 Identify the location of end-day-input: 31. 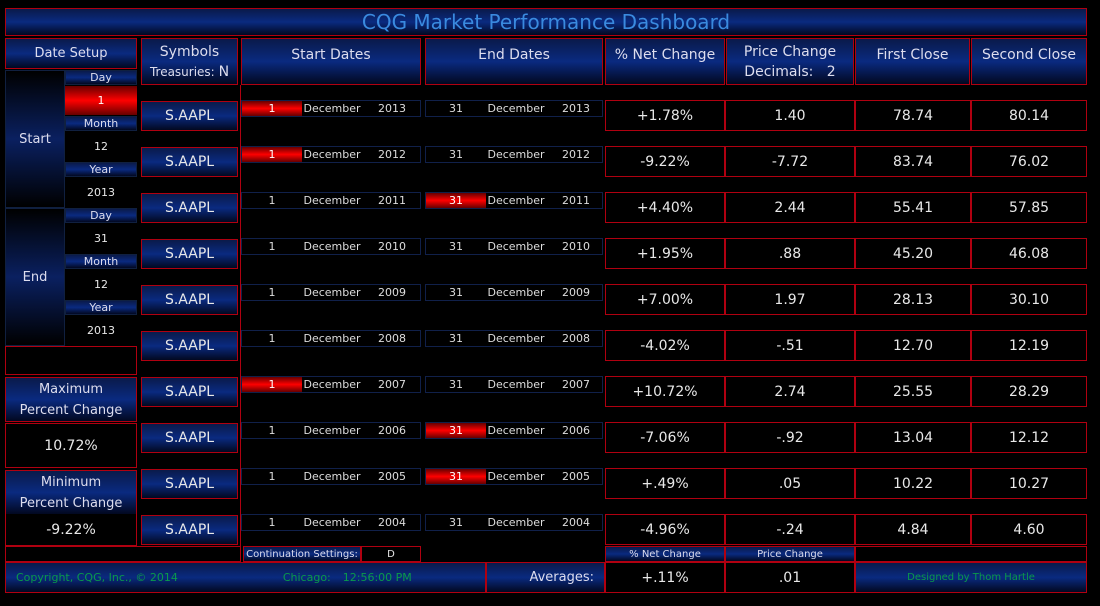
(101, 238).